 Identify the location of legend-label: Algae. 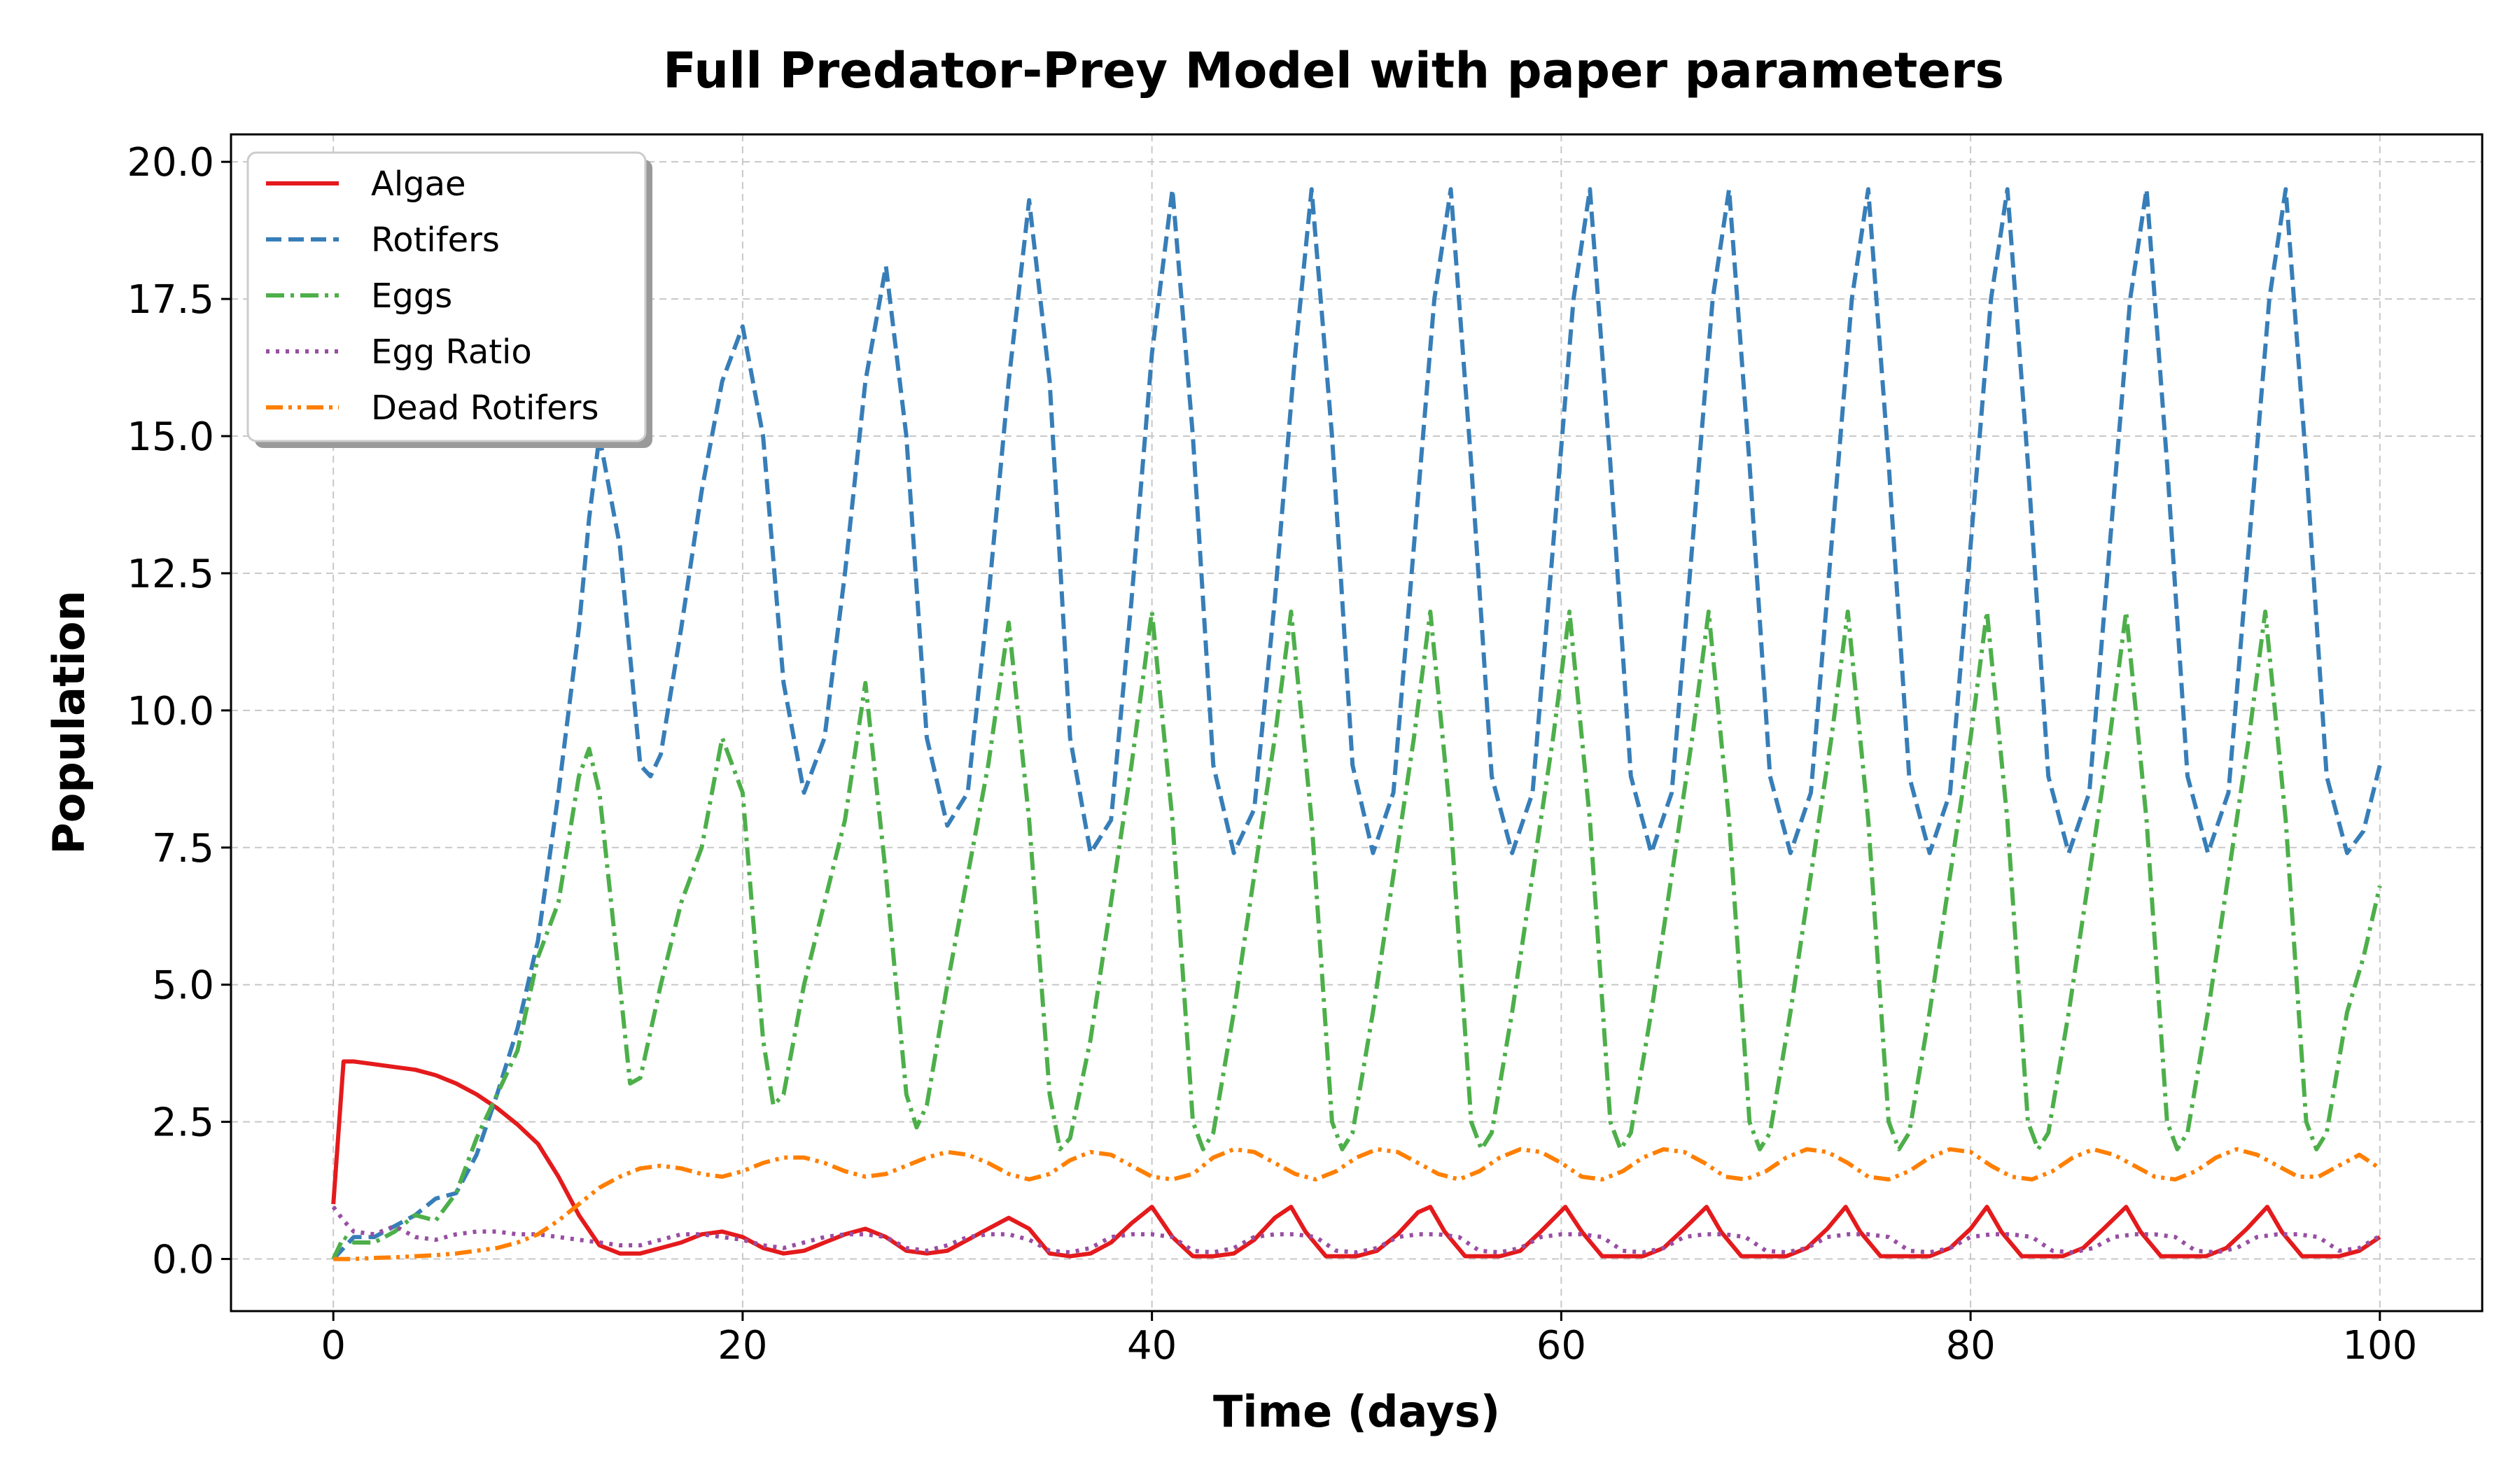
(418, 184).